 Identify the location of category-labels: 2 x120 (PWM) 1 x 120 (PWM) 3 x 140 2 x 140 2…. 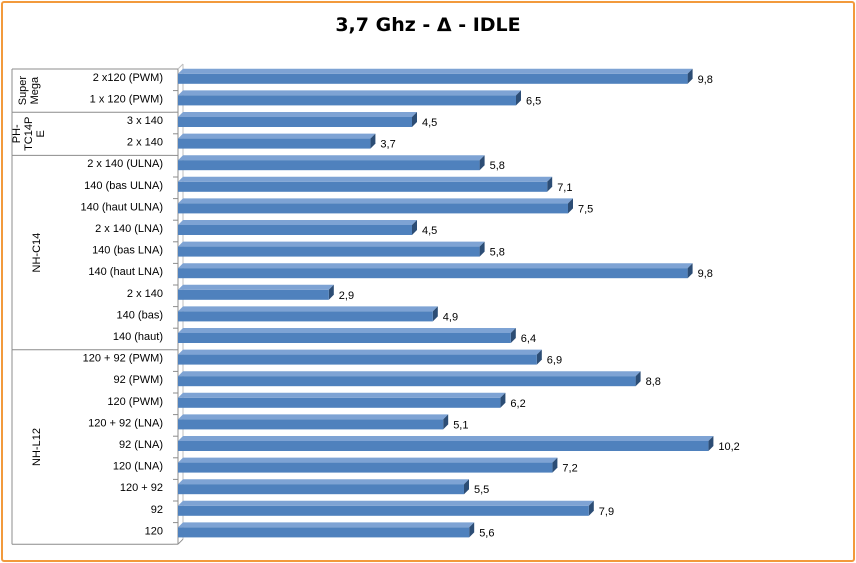
(121, 305).